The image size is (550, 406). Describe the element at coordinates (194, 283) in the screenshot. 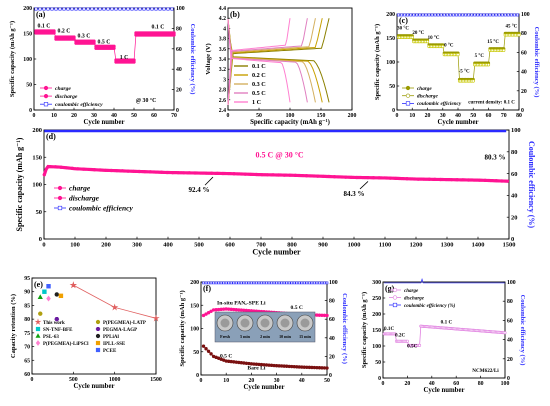

I see `y-tick-label: 200` at that location.